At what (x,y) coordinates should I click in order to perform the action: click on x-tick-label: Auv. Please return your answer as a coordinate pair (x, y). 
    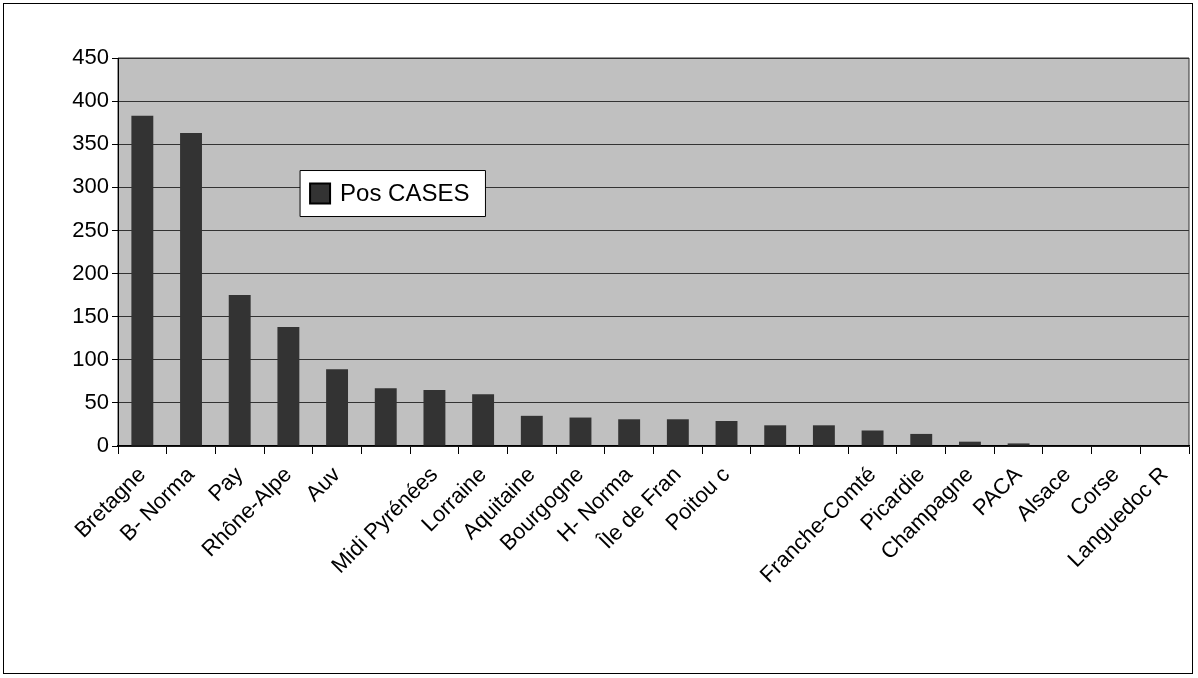
    Looking at the image, I should click on (322, 483).